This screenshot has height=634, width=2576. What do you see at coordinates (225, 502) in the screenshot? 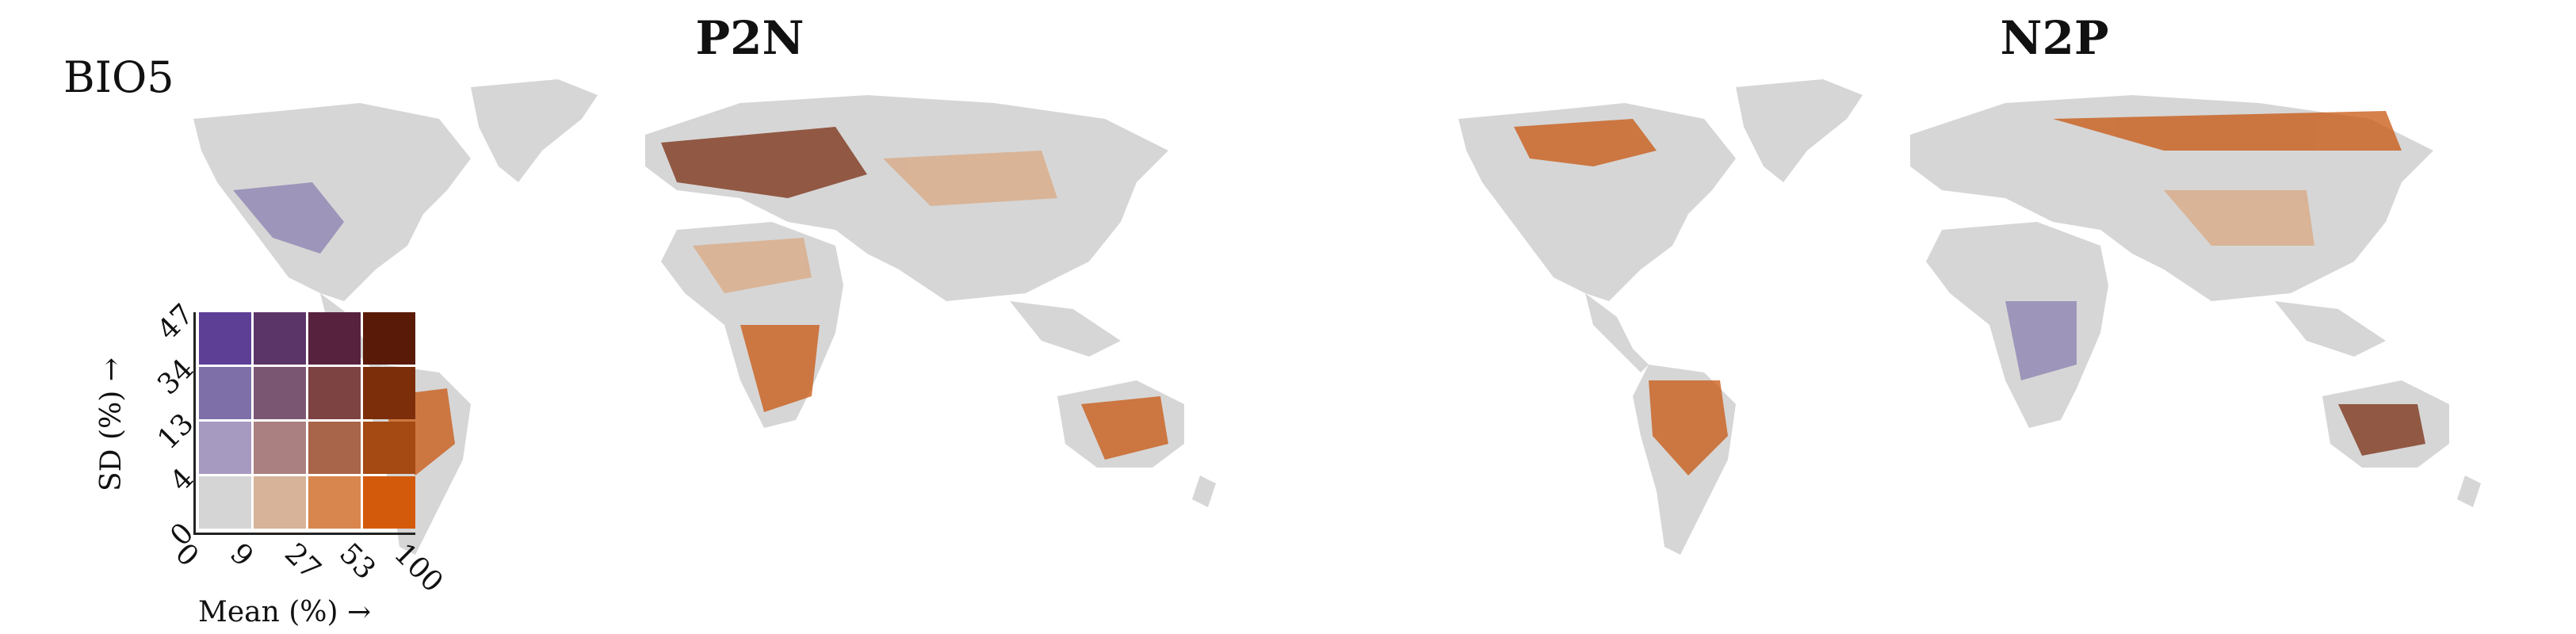
I see `legend-cell-r3-c0` at bounding box center [225, 502].